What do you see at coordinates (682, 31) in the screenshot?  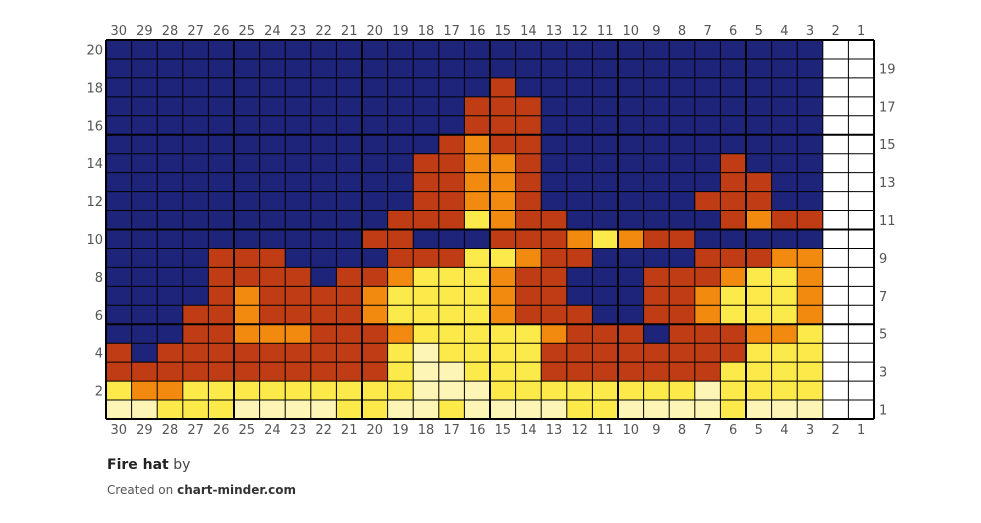 I see `column-label-top: 8` at bounding box center [682, 31].